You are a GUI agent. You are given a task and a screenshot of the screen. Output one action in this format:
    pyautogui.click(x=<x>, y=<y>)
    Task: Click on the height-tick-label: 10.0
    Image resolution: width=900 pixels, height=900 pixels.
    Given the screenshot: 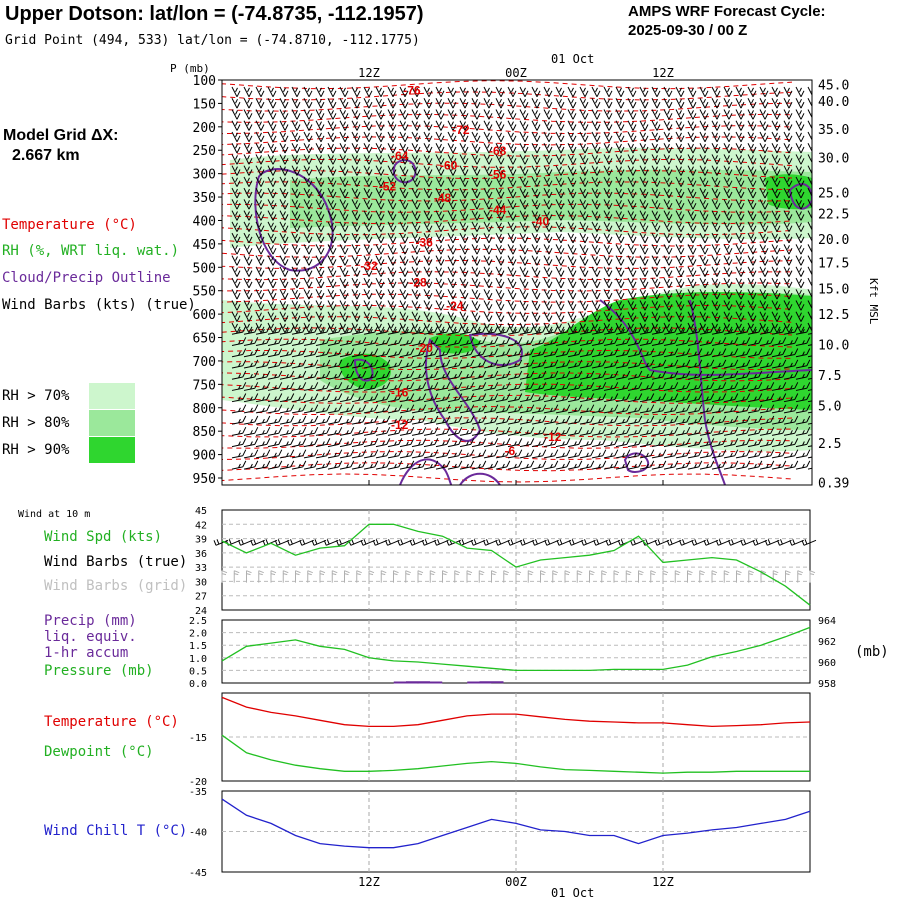 What is the action you would take?
    pyautogui.click(x=833, y=346)
    